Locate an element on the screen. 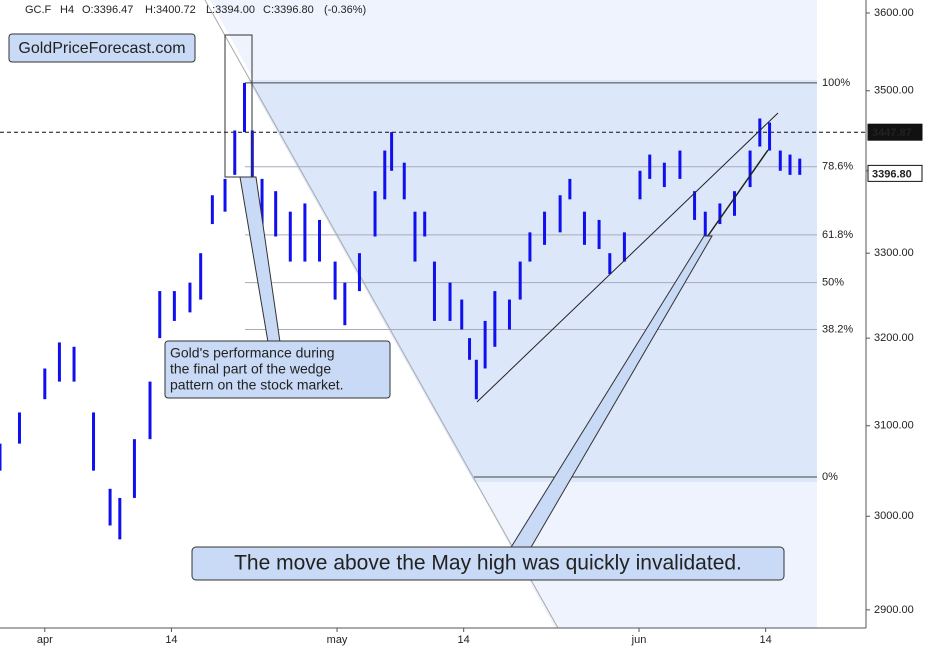  fib-label: 61.8% is located at coordinates (837, 235).